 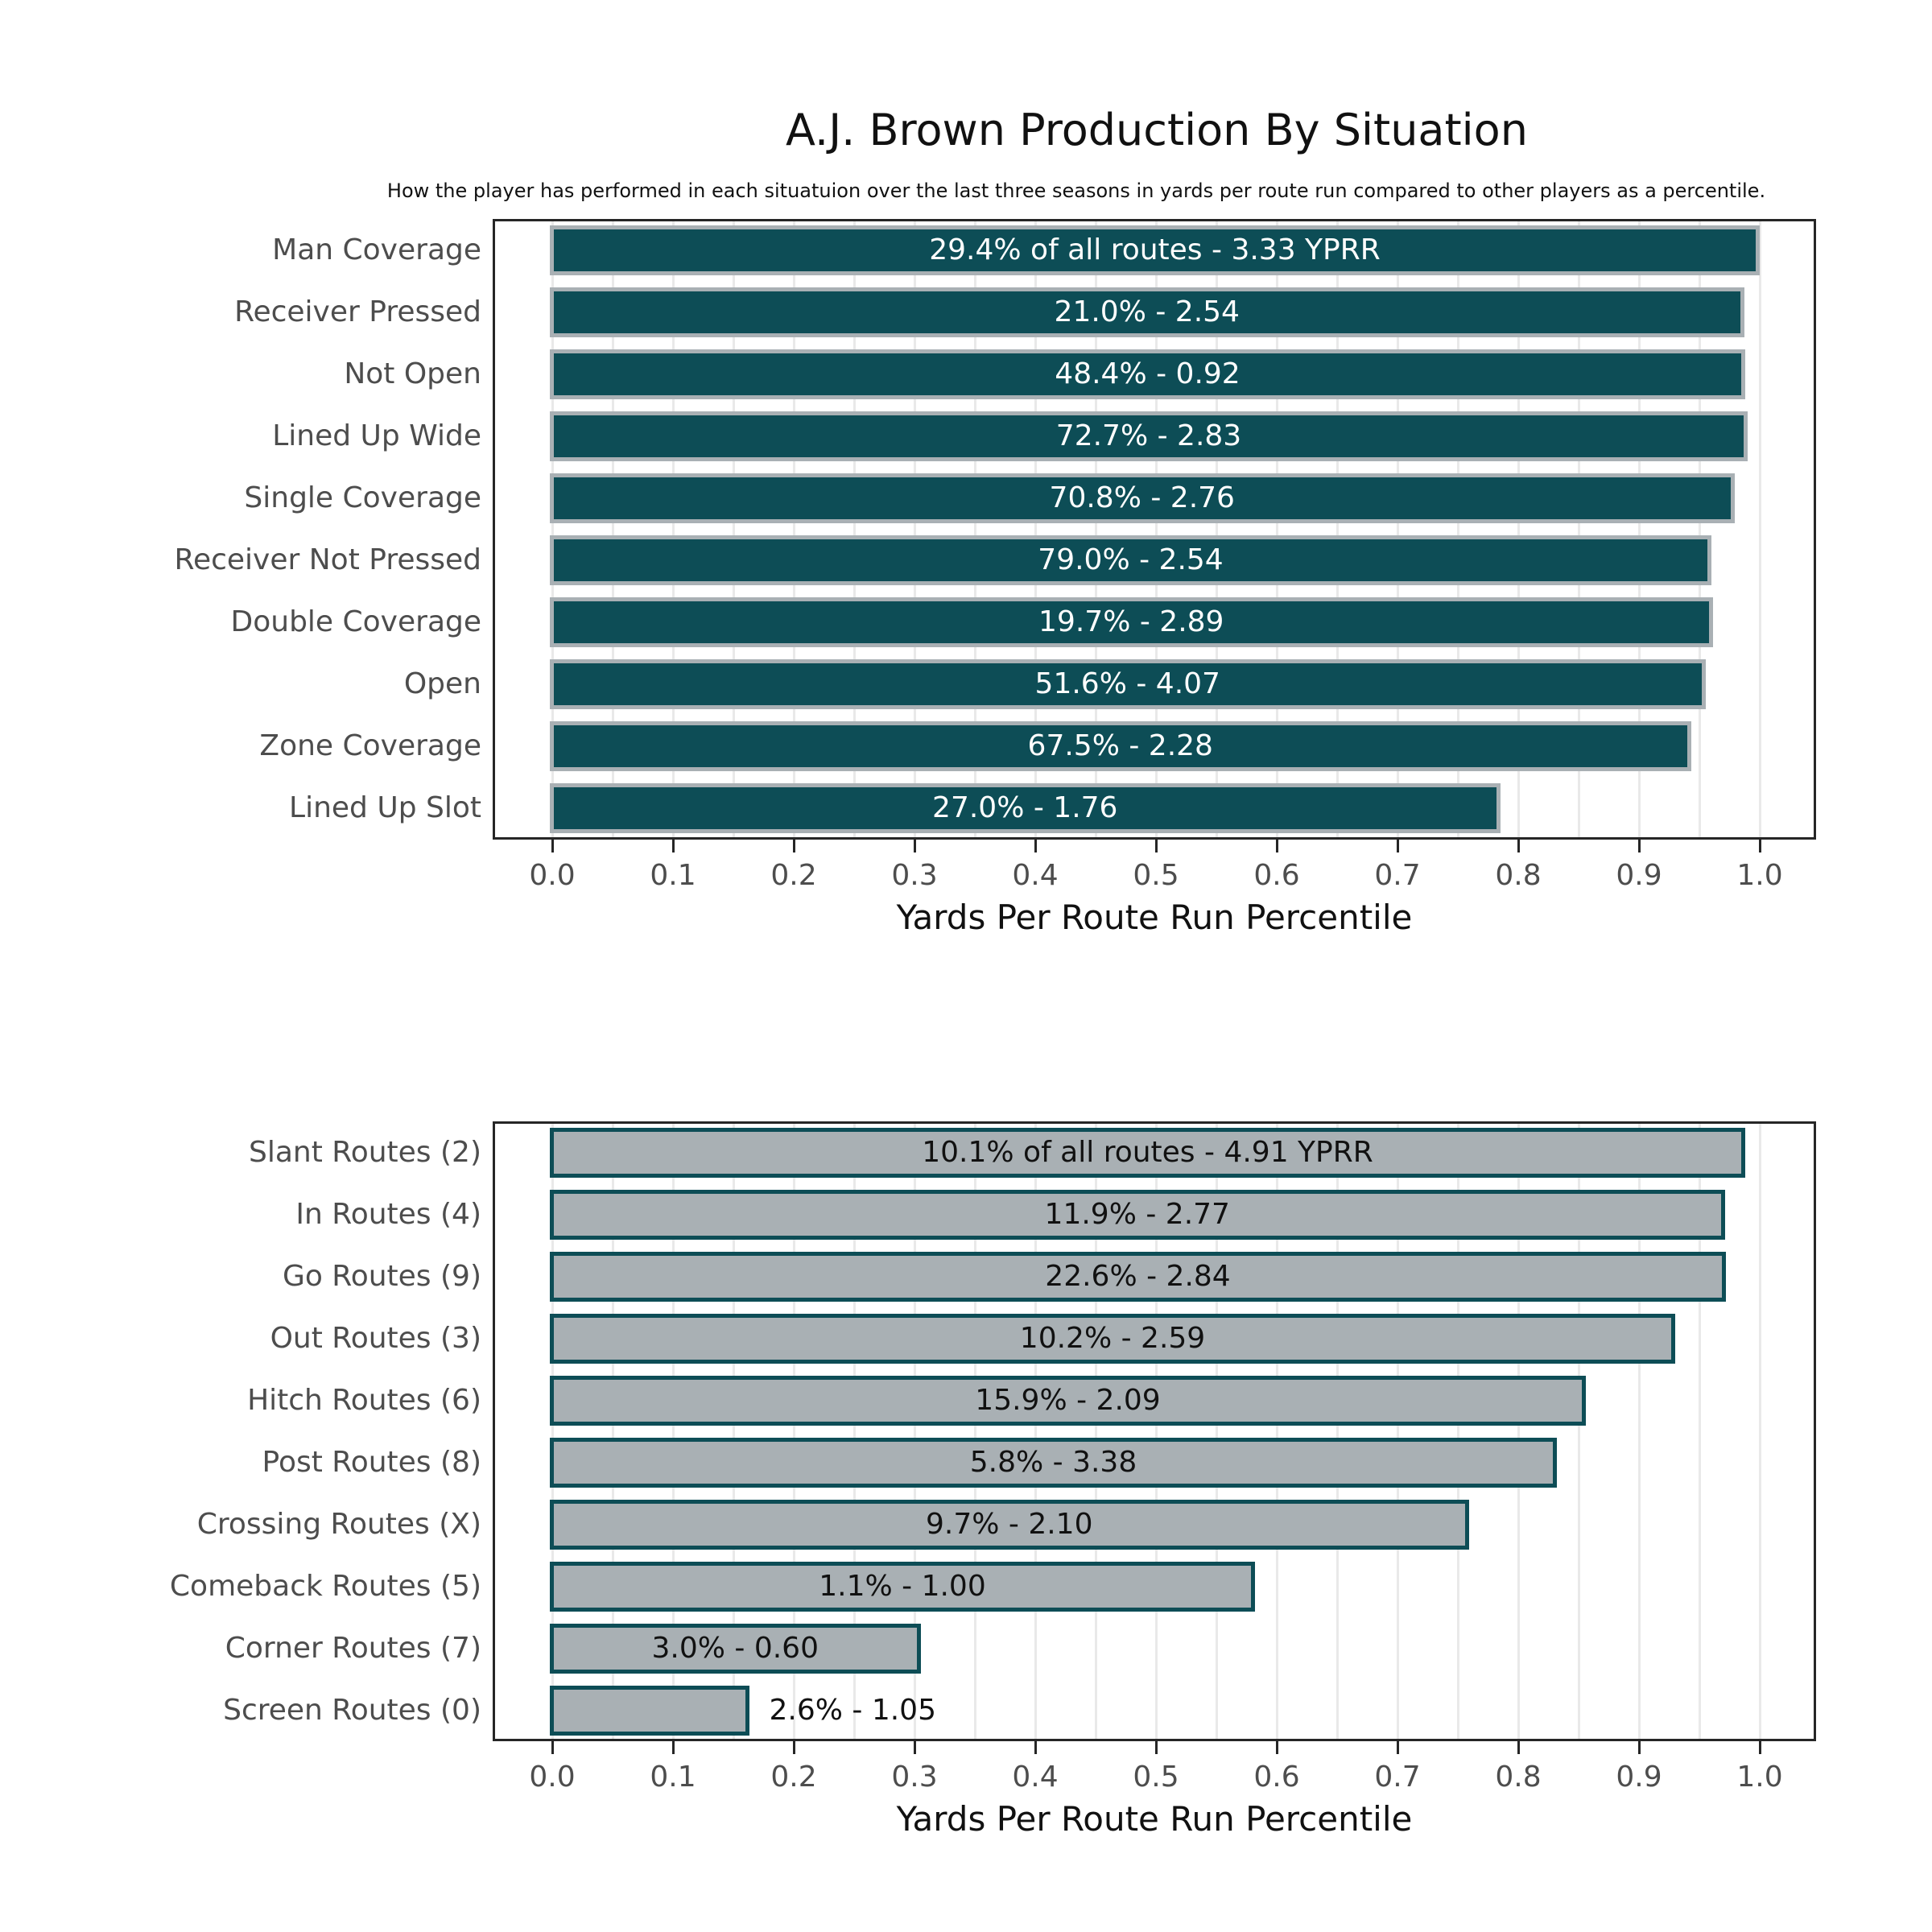 I want to click on category-label: Post Routes (8), so click(x=371, y=1462).